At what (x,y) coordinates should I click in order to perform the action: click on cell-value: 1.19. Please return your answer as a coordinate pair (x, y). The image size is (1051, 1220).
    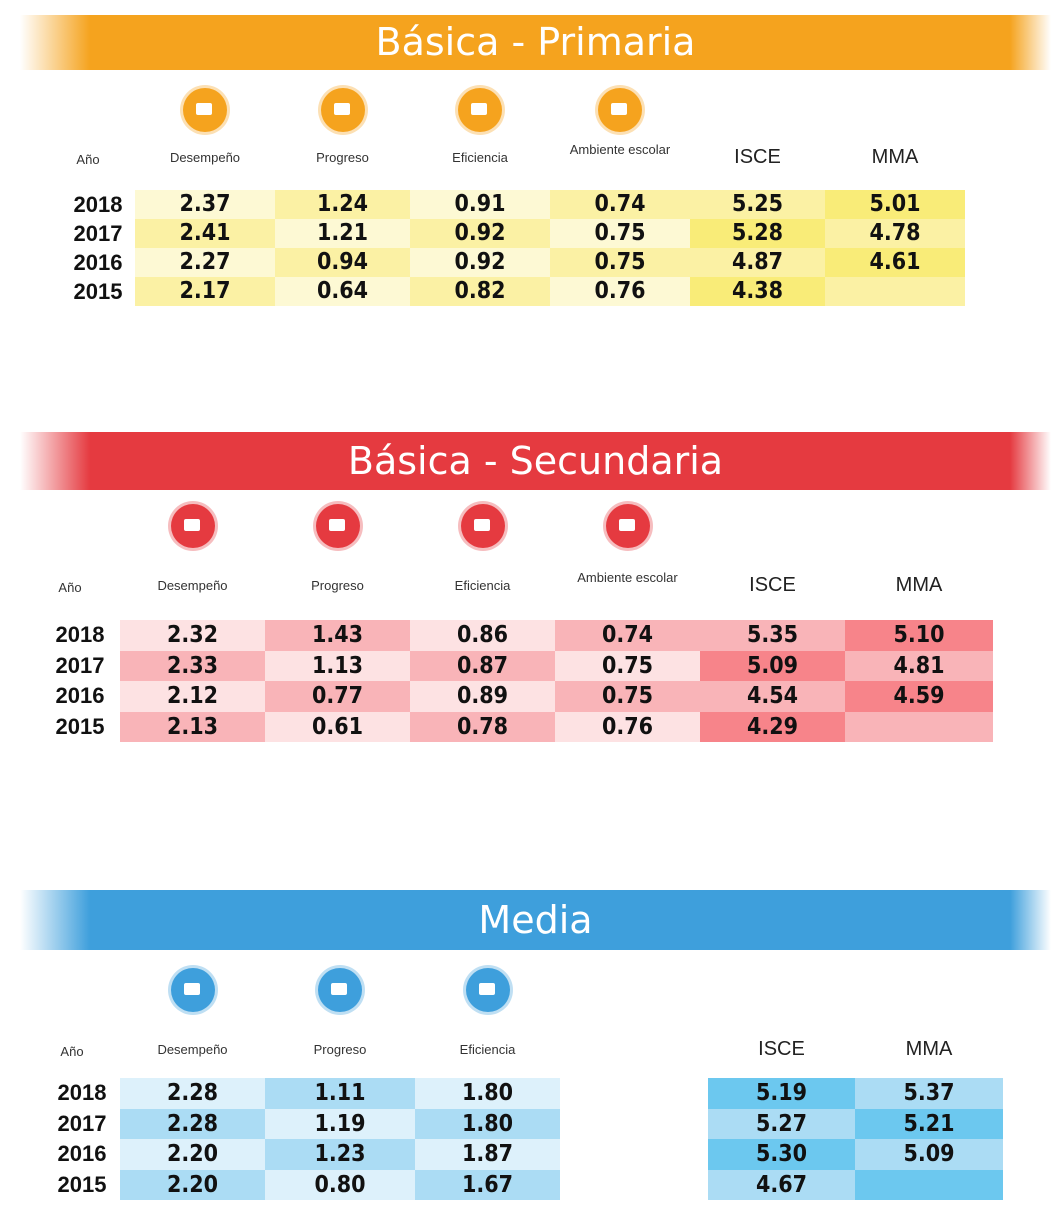
    Looking at the image, I should click on (340, 1123).